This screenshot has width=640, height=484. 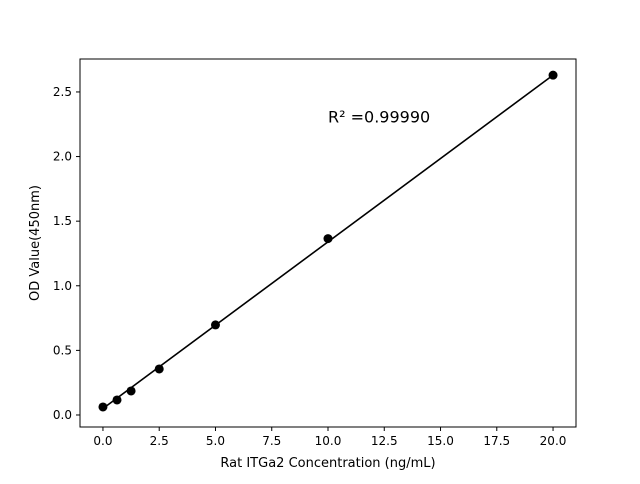 I want to click on x-tick-label: 5.0, so click(x=215, y=441).